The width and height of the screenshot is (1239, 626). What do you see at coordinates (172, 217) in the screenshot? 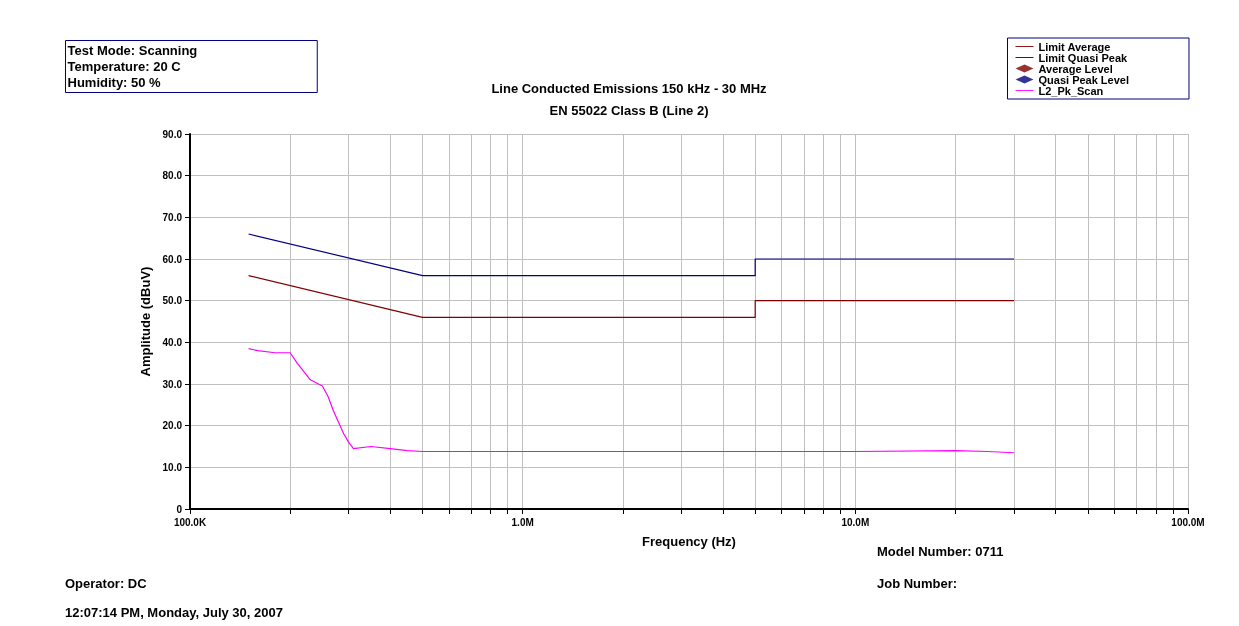
I see `y-tick-label: 70.0` at bounding box center [172, 217].